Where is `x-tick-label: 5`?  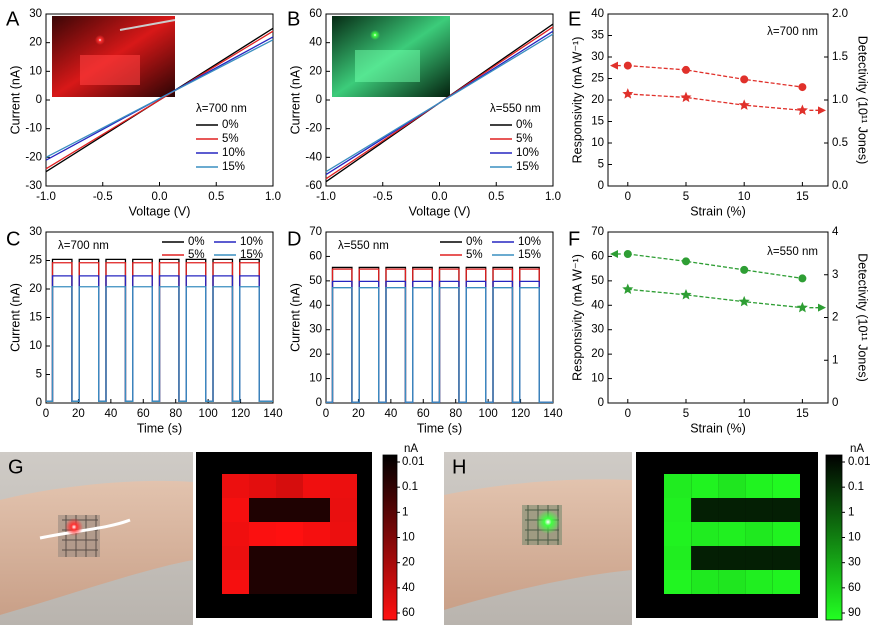
x-tick-label: 5 is located at coordinates (686, 197).